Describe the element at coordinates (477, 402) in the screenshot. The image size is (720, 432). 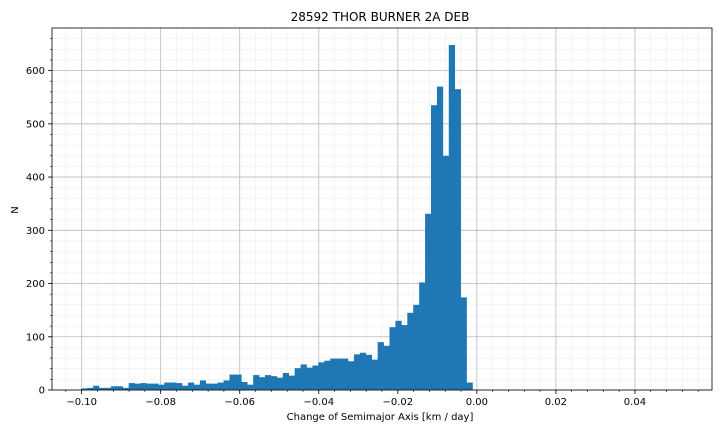
I see `x-tick-label: 0.00` at that location.